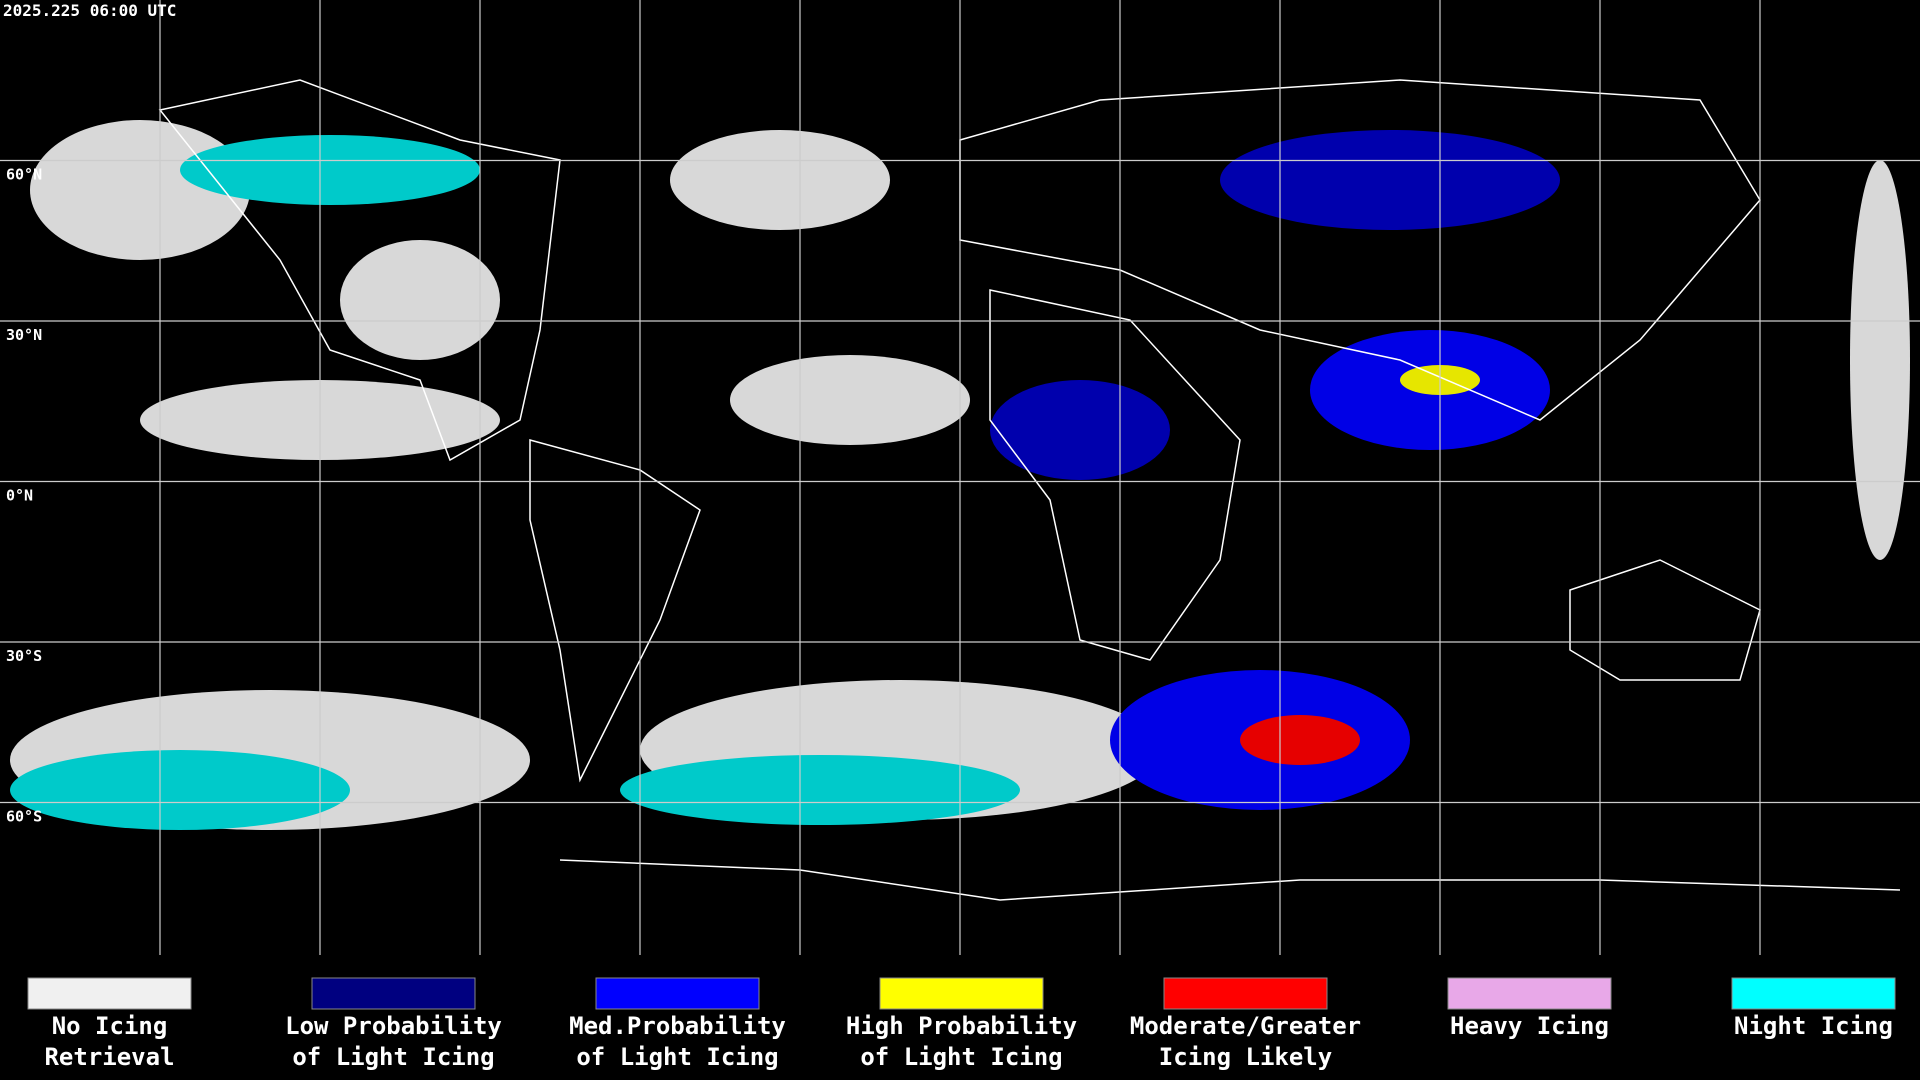  Describe the element at coordinates (24, 817) in the screenshot. I see `lat-label: 60°S` at that location.